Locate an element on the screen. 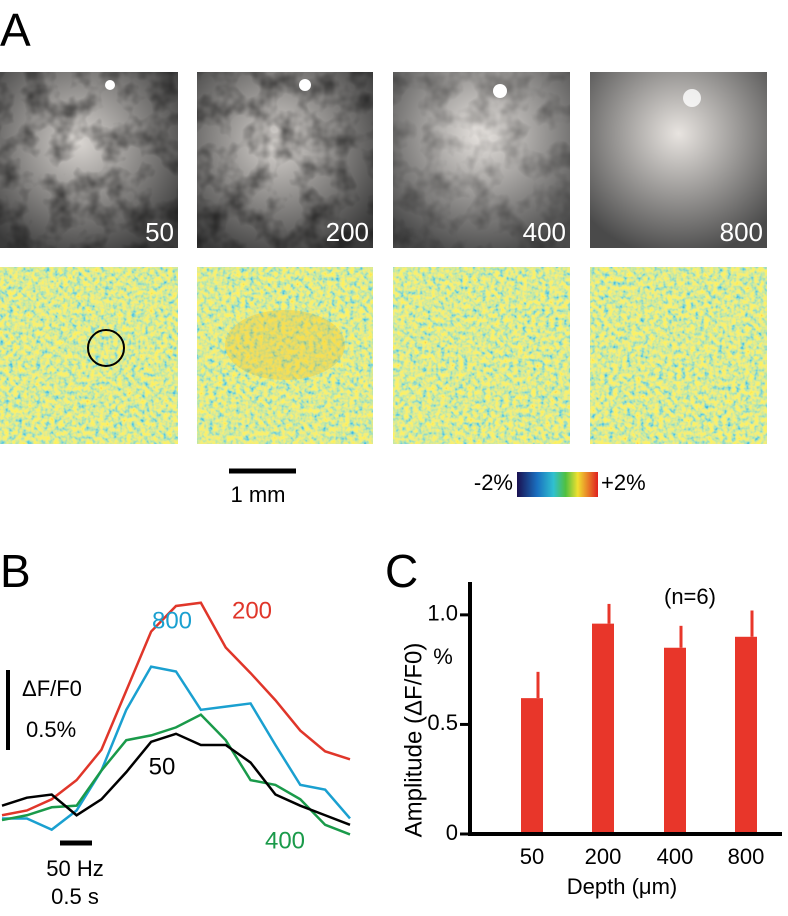  depth-label: 800 is located at coordinates (741, 232).